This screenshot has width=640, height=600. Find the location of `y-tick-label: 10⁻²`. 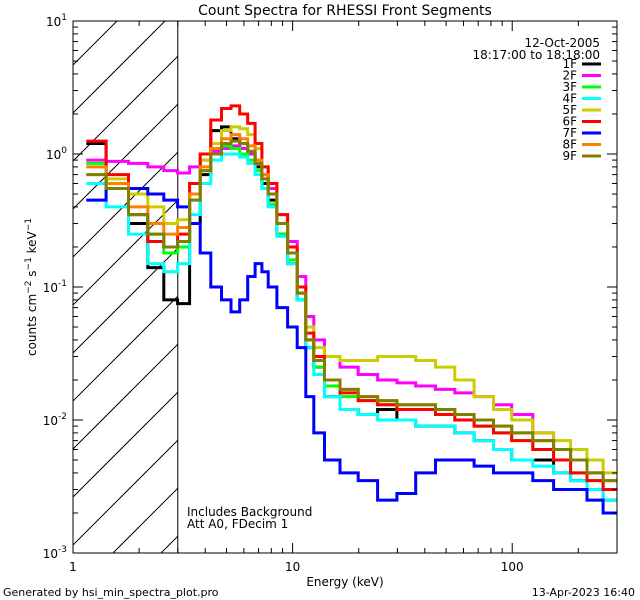

y-tick-label: 10⁻² is located at coordinates (55, 420).